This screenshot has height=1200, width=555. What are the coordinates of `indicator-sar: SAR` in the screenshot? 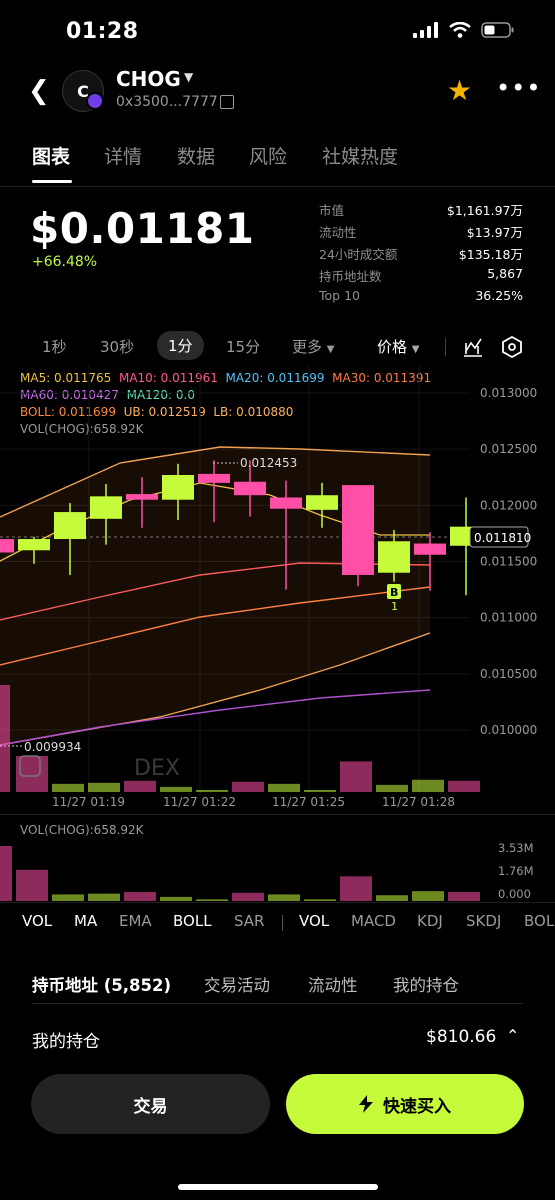 It's located at (249, 921).